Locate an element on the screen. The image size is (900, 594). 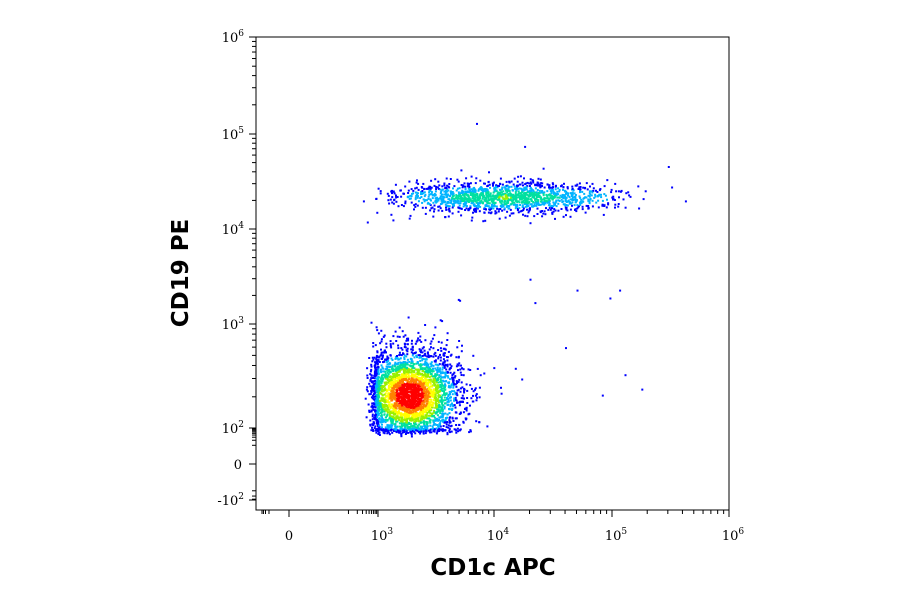
event-point-2018 is located at coordinates (414, 375).